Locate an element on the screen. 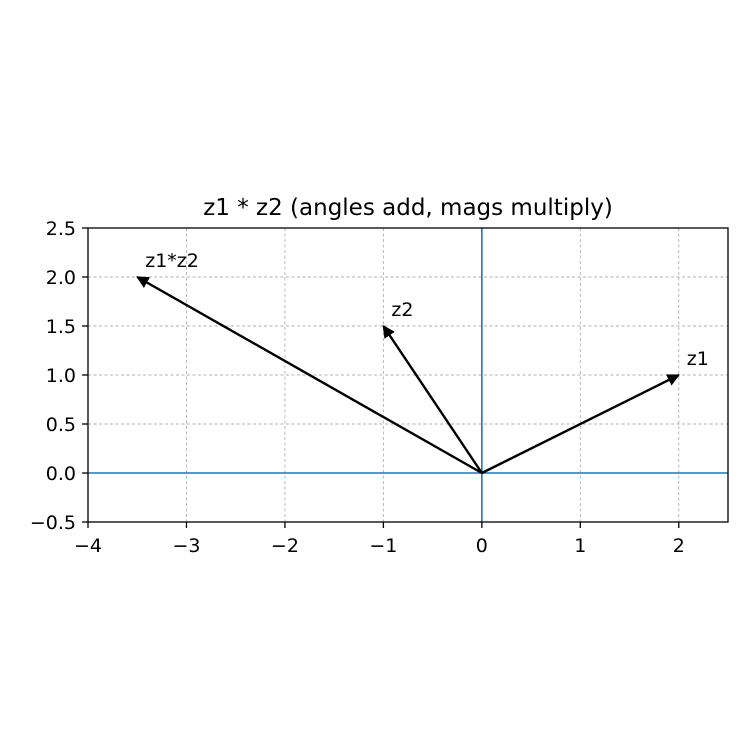  x-tick-label: 0 is located at coordinates (482, 546).